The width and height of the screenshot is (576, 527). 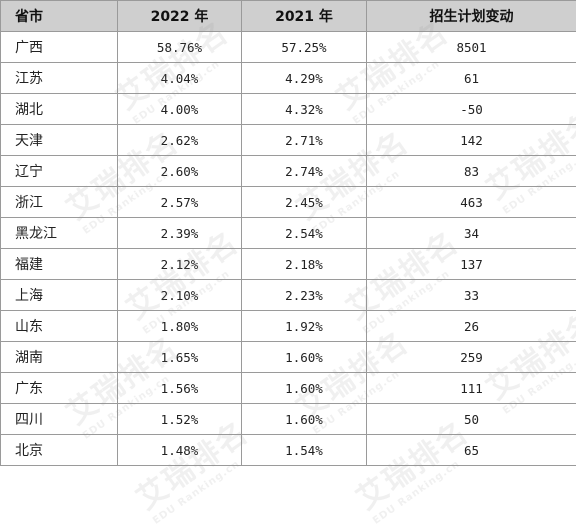 What do you see at coordinates (180, 419) in the screenshot?
I see `cell-2022: 1.52%` at bounding box center [180, 419].